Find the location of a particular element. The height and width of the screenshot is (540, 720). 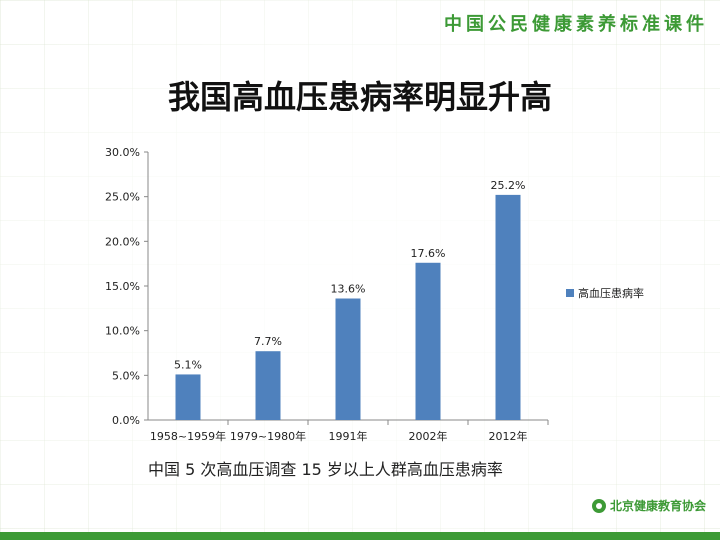

data-label: 25.2% is located at coordinates (508, 185).